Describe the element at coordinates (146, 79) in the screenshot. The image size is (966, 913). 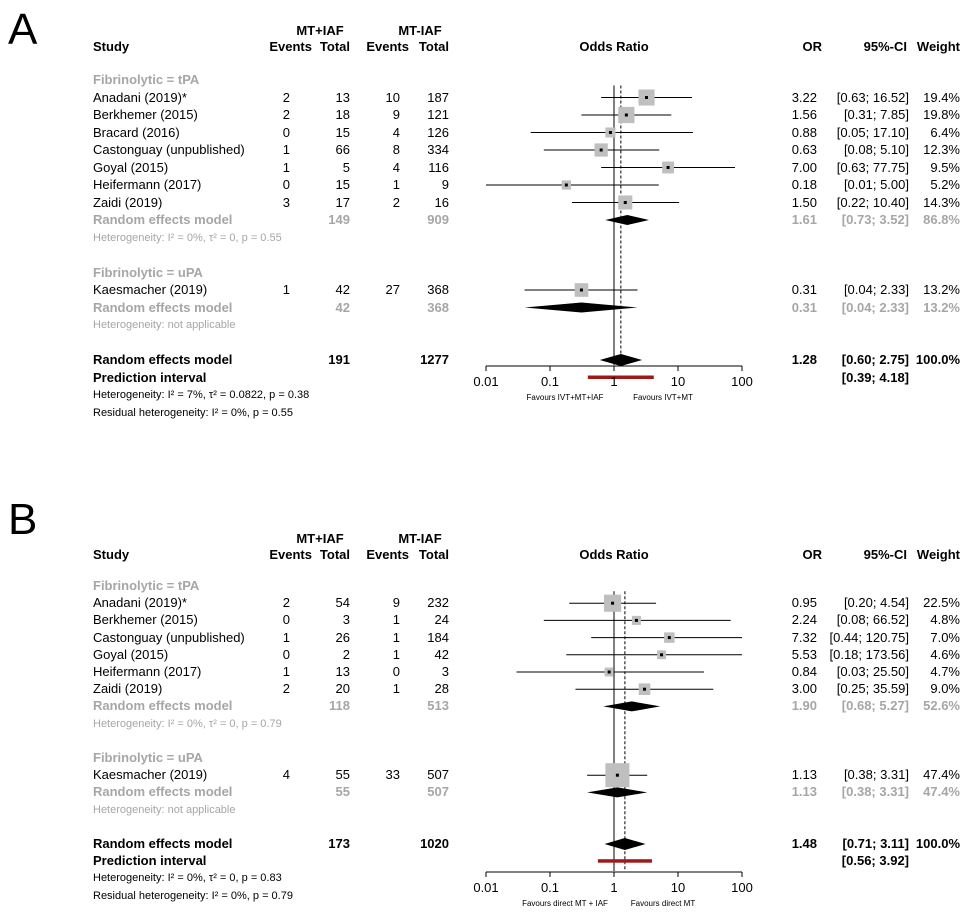
I see `subgroup-label: Fibrinolytic = tPA` at that location.